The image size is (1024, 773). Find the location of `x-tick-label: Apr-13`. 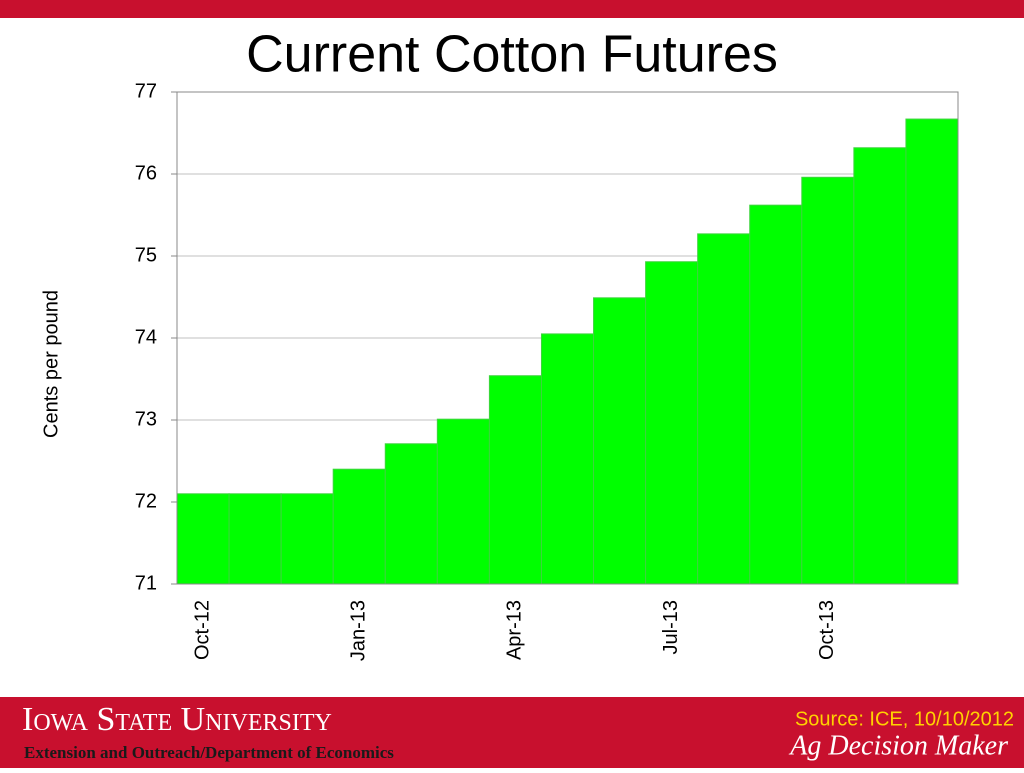

x-tick-label: Apr-13 is located at coordinates (515, 630).